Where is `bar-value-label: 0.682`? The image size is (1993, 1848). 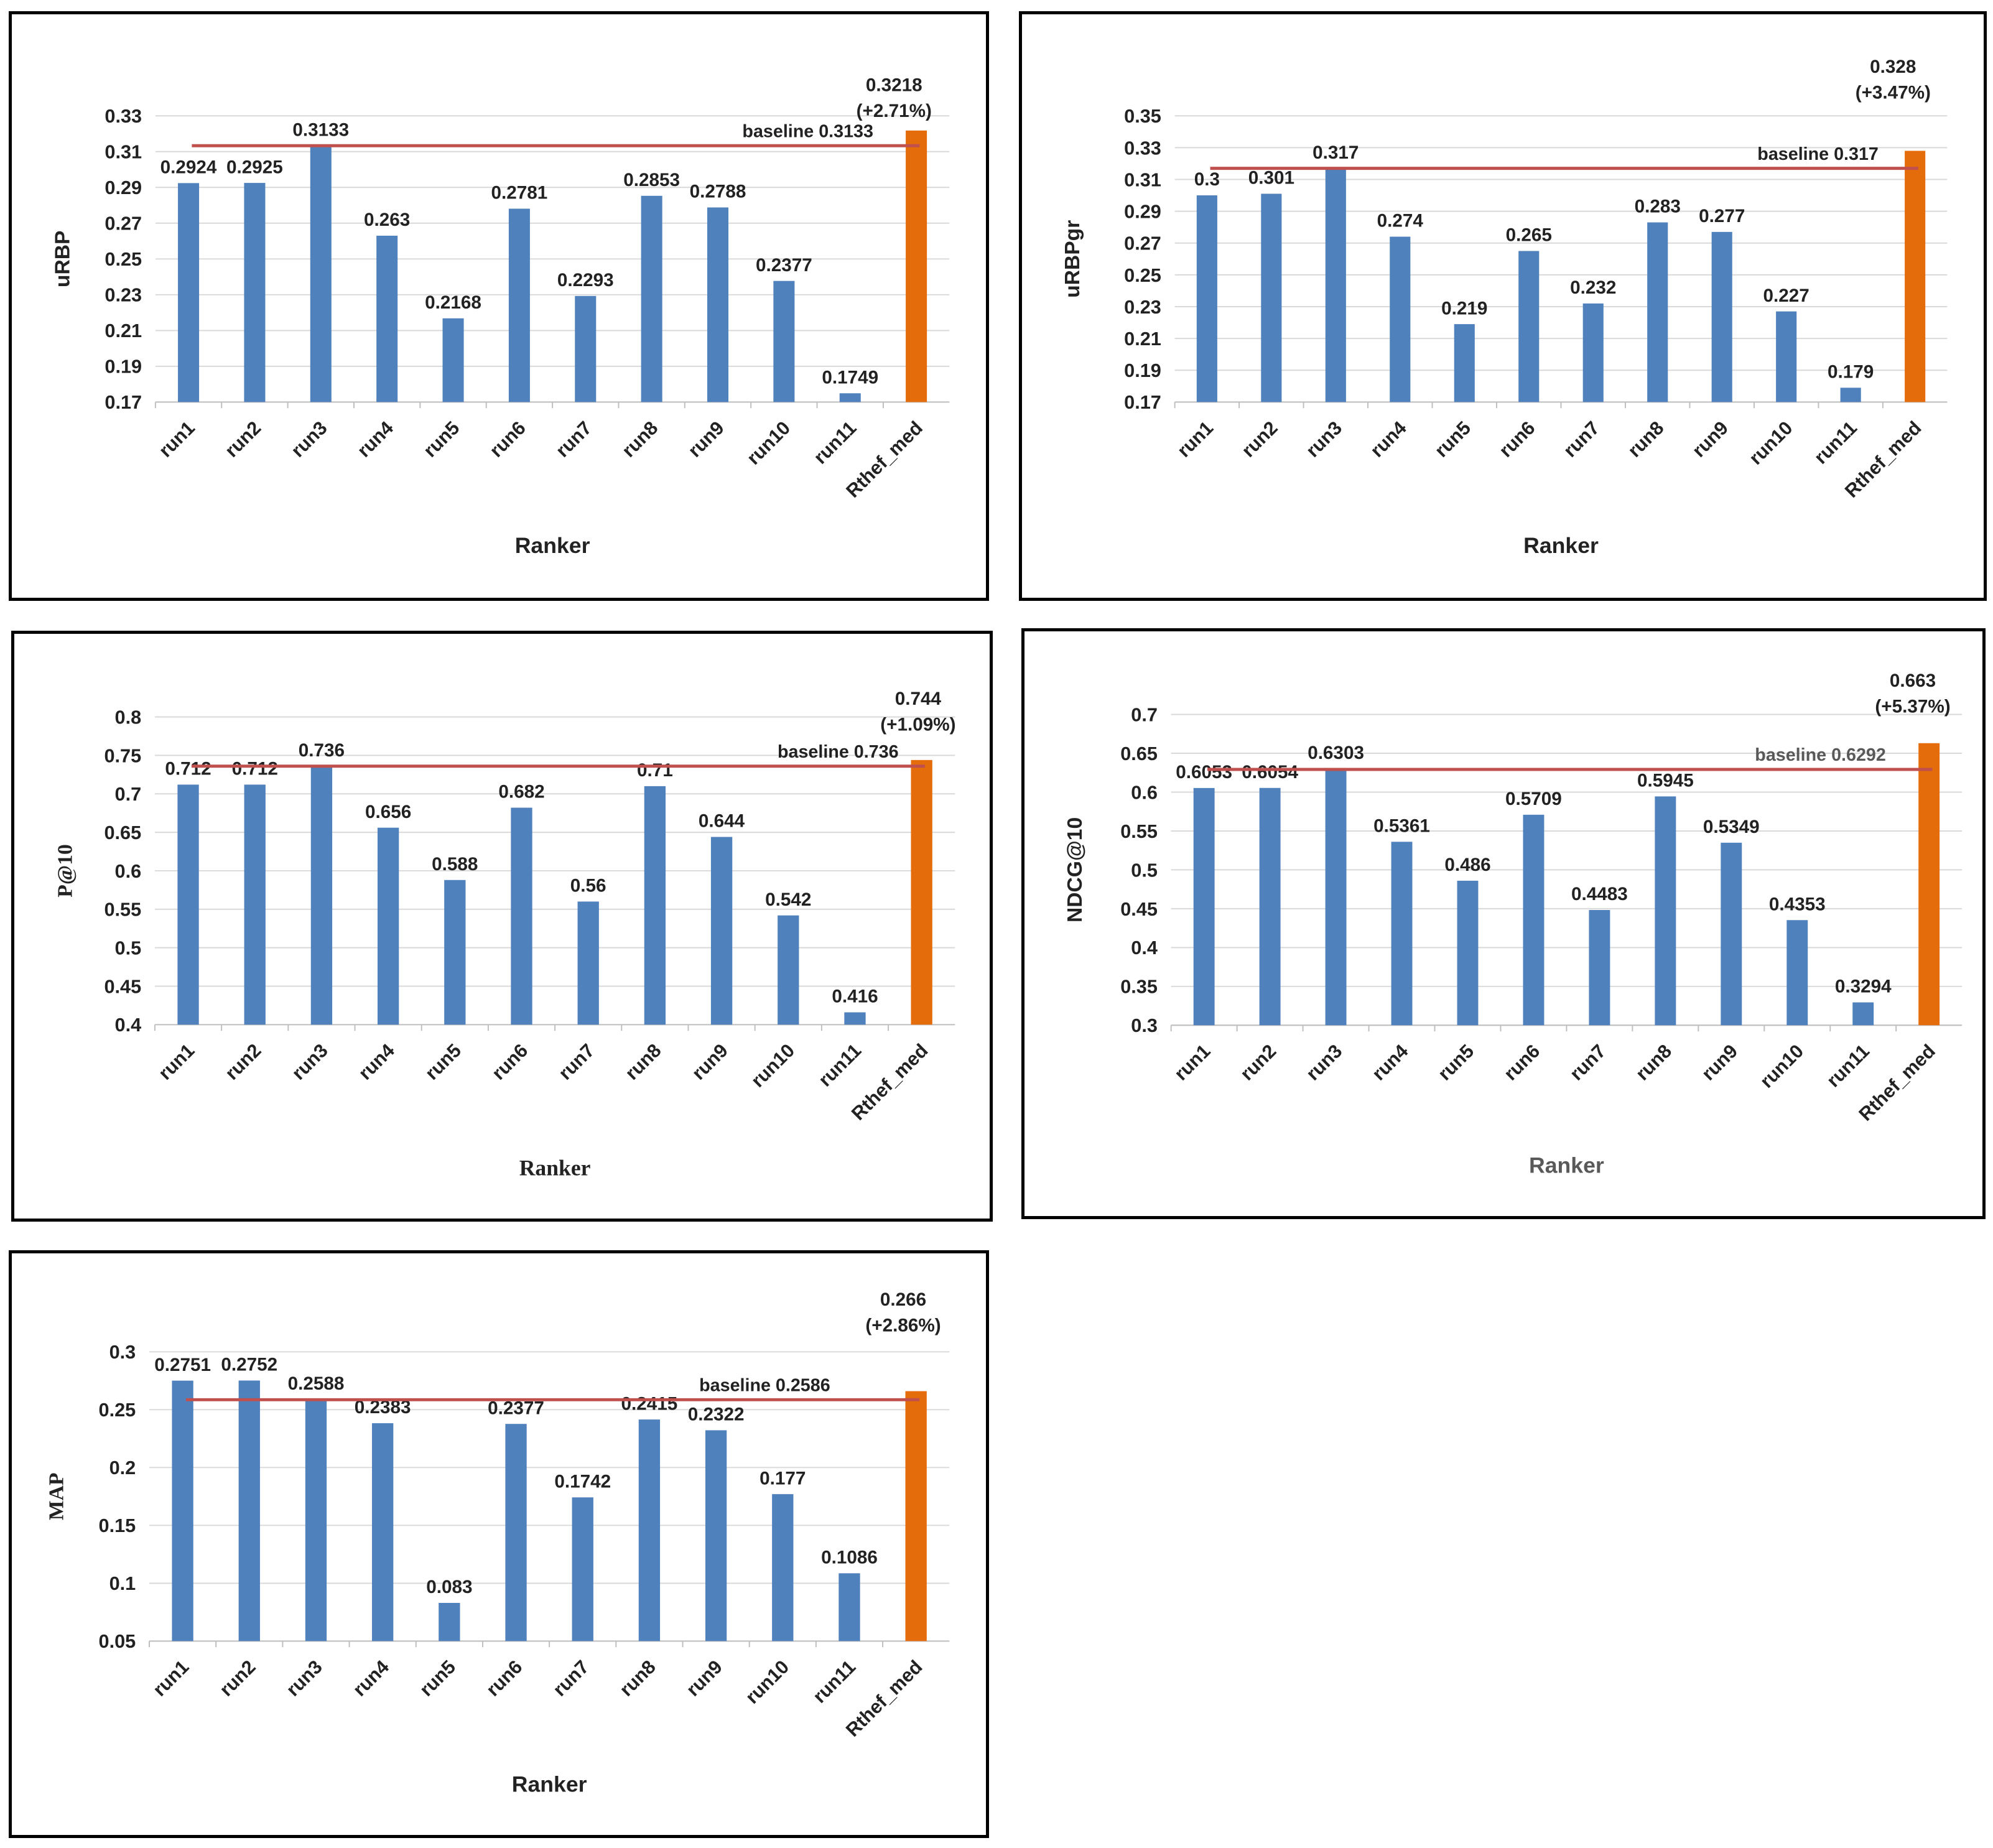
bar-value-label: 0.682 is located at coordinates (521, 792).